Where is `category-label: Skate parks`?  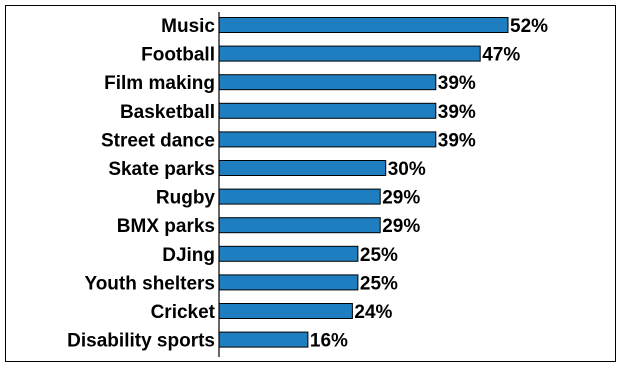
category-label: Skate parks is located at coordinates (161, 169).